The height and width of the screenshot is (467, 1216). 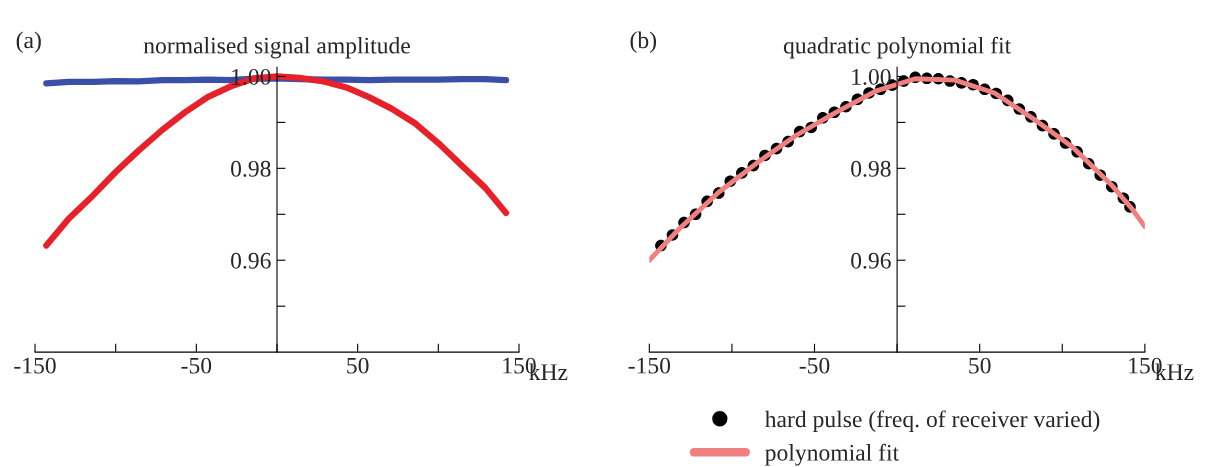 I want to click on chart-title: quadratic polynomial fit, so click(x=897, y=47).